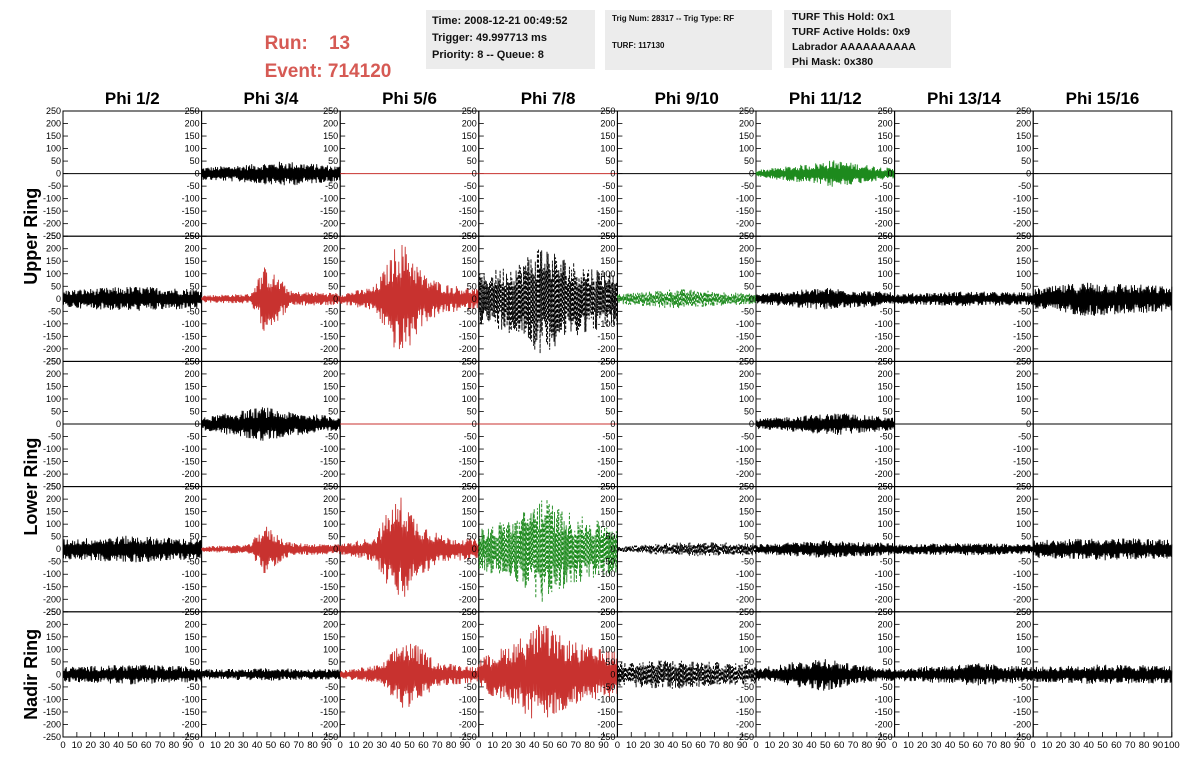 The image size is (1196, 772). I want to click on x-tick-label: 80, so click(589, 745).